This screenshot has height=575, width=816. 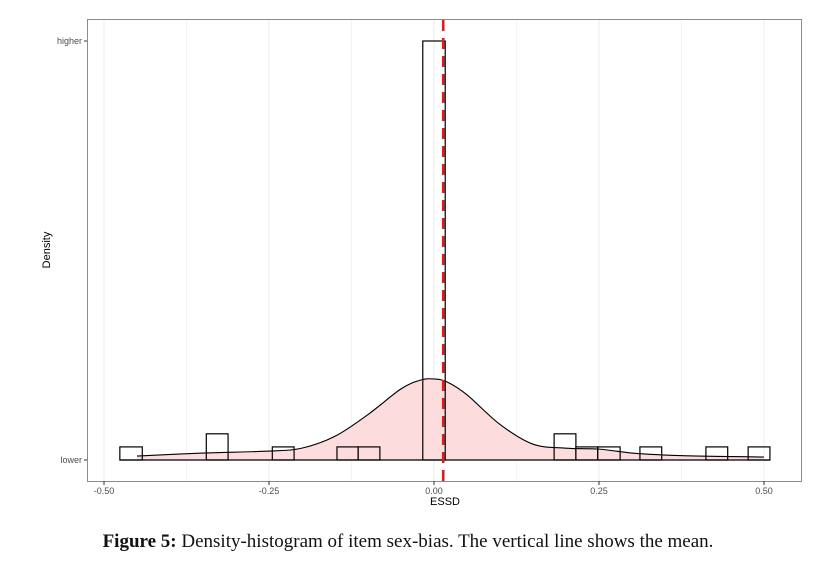 I want to click on x-axis-title: ESSD, so click(x=445, y=502).